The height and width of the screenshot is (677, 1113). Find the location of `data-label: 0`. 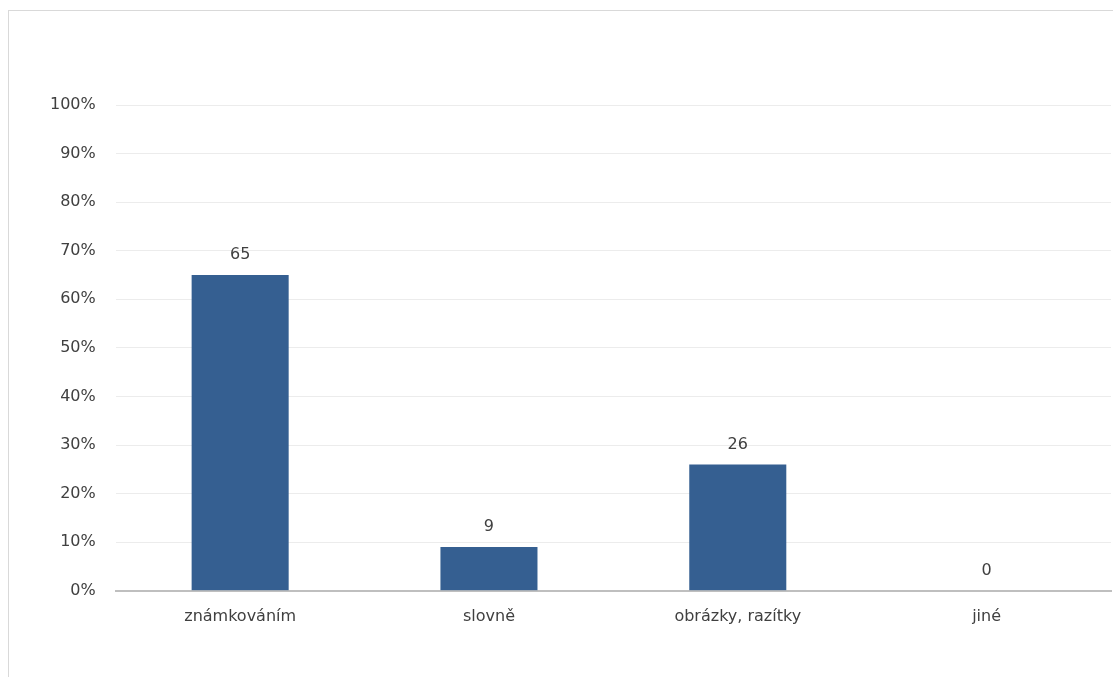

data-label: 0 is located at coordinates (986, 569).